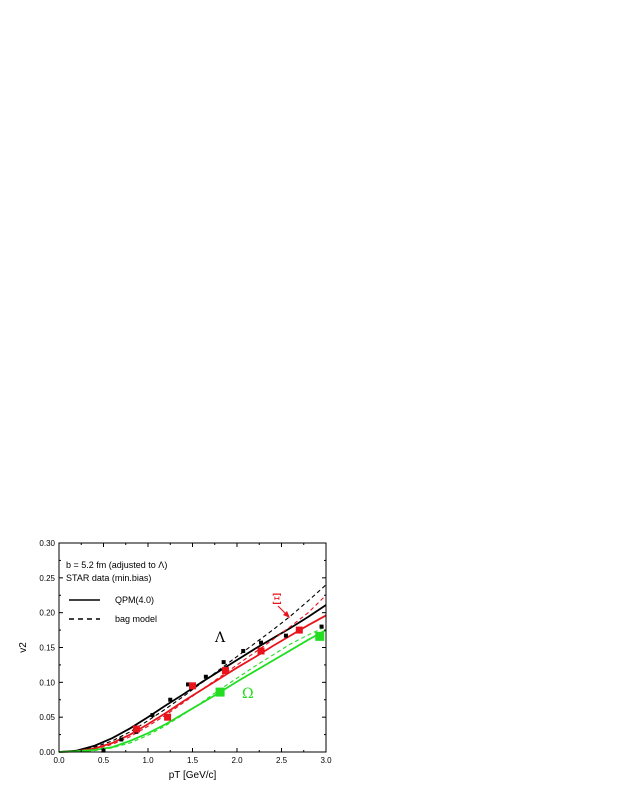 The height and width of the screenshot is (803, 621). What do you see at coordinates (47, 578) in the screenshot?
I see `y-tick-label: 0.25` at bounding box center [47, 578].